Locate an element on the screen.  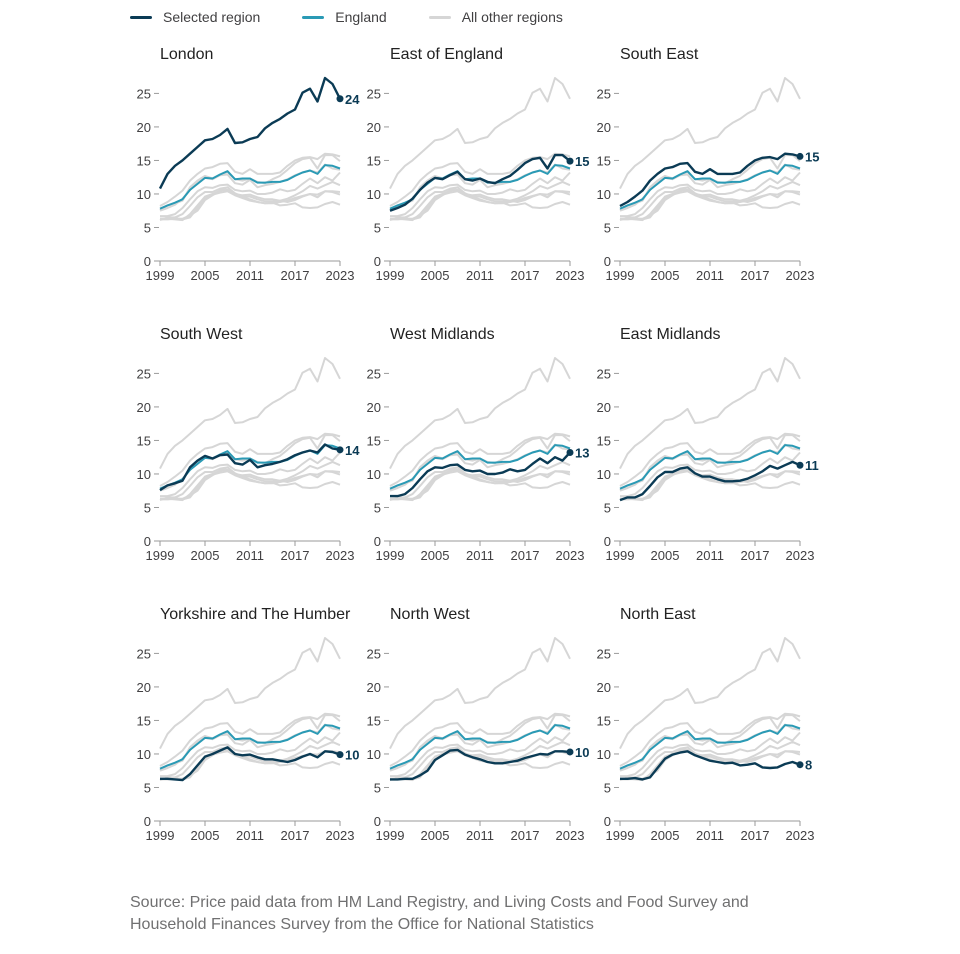
legend-item: Selected region is located at coordinates (195, 17).